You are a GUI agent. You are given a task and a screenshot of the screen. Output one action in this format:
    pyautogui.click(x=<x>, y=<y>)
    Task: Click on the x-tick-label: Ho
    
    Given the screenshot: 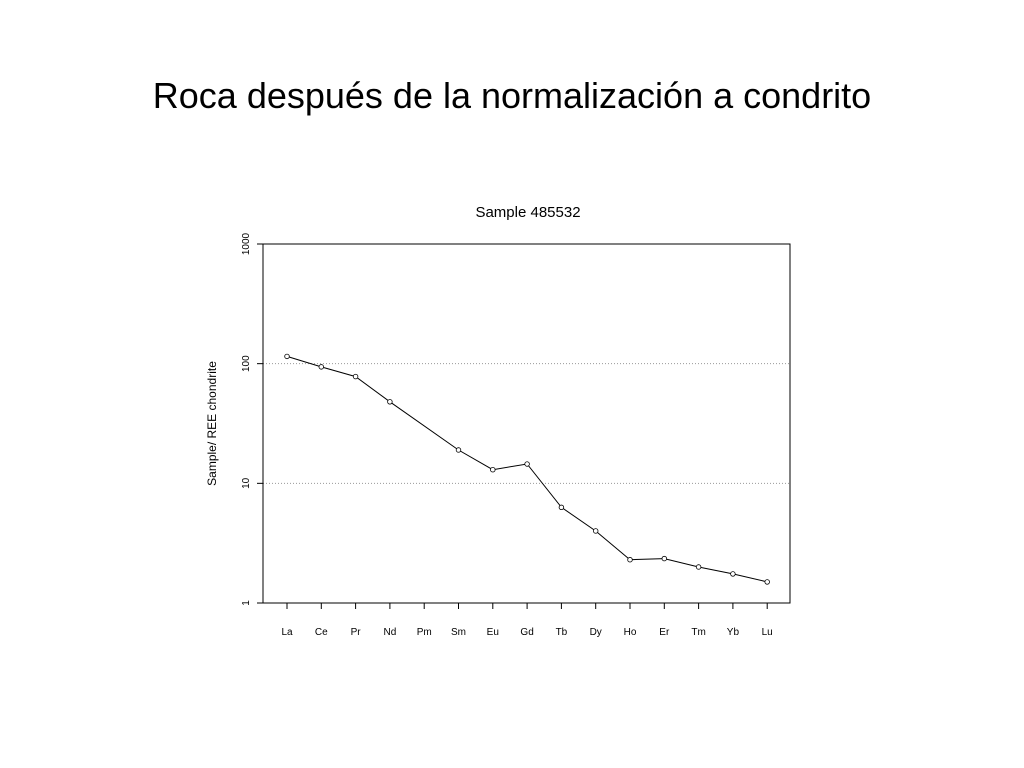 What is the action you would take?
    pyautogui.click(x=630, y=632)
    